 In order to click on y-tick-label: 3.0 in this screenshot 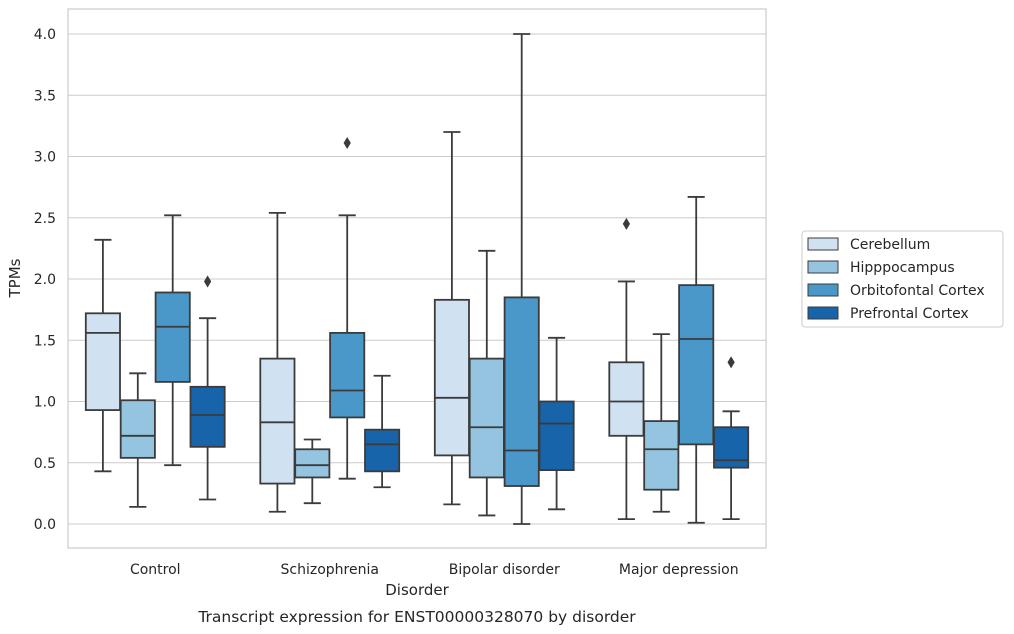, I will do `click(45, 158)`.